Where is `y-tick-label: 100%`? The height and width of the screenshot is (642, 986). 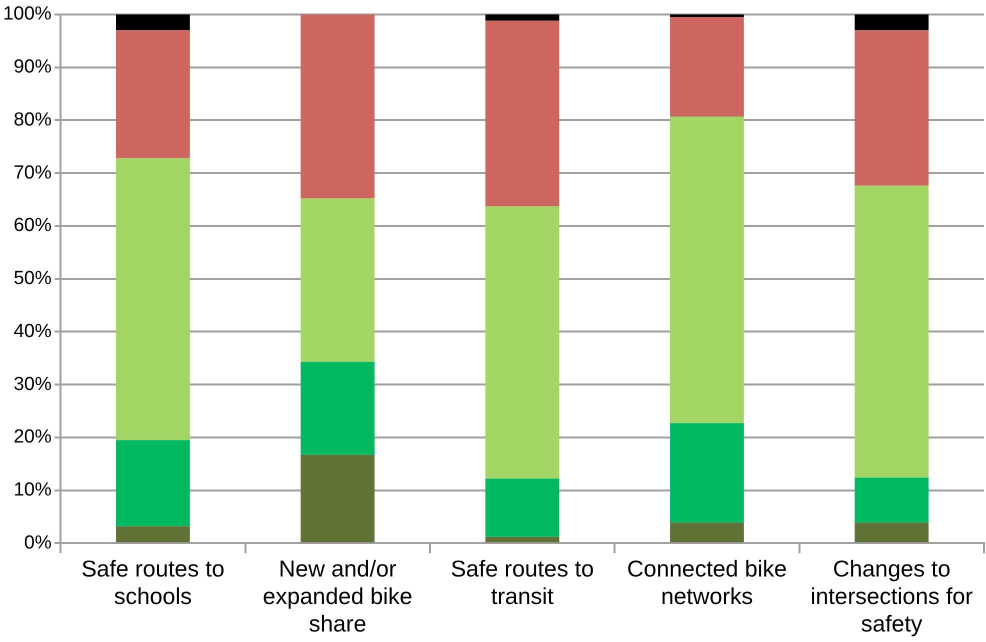
y-tick-label: 100% is located at coordinates (27, 14).